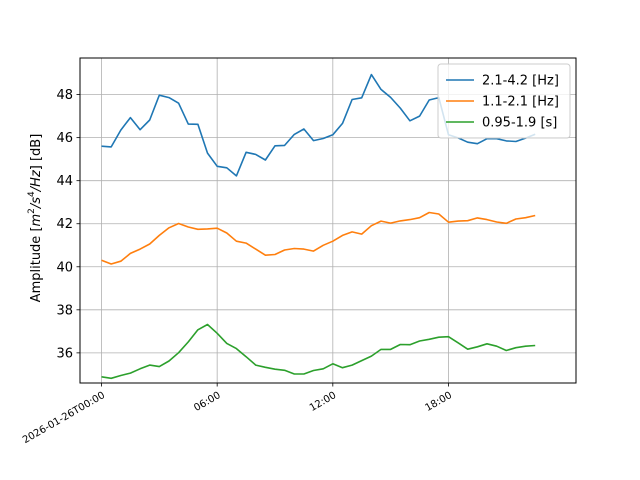 The width and height of the screenshot is (640, 480). I want to click on legend-label: 0.95-1.9 [s], so click(519, 123).